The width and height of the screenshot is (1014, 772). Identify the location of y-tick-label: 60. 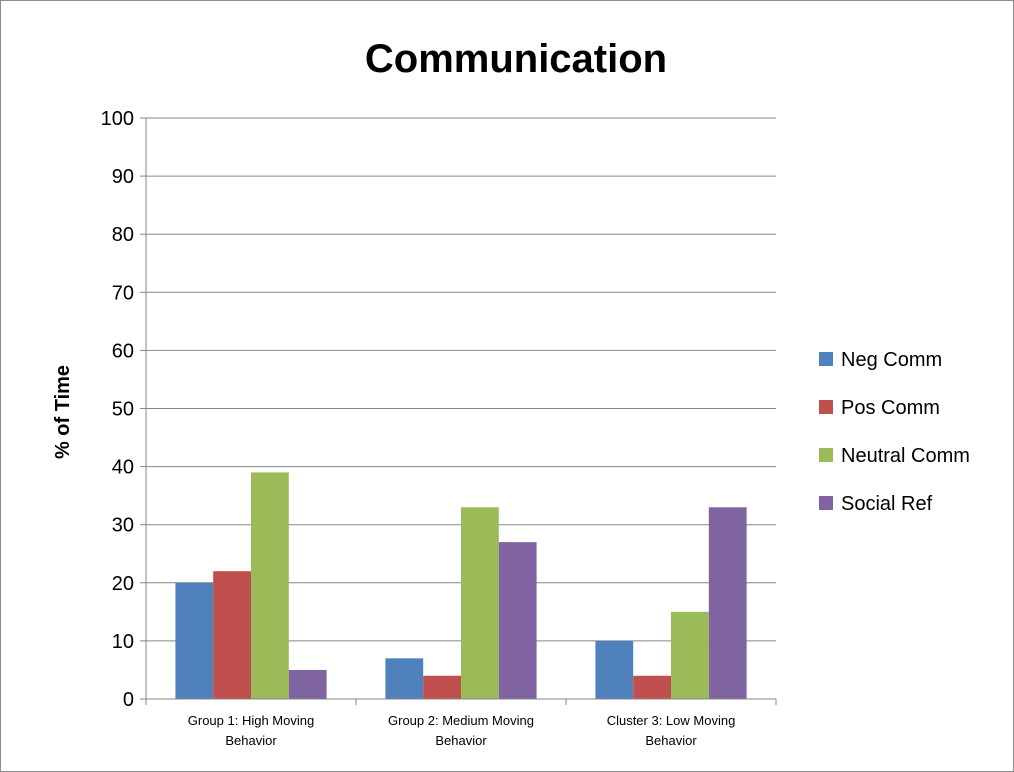
(123, 351).